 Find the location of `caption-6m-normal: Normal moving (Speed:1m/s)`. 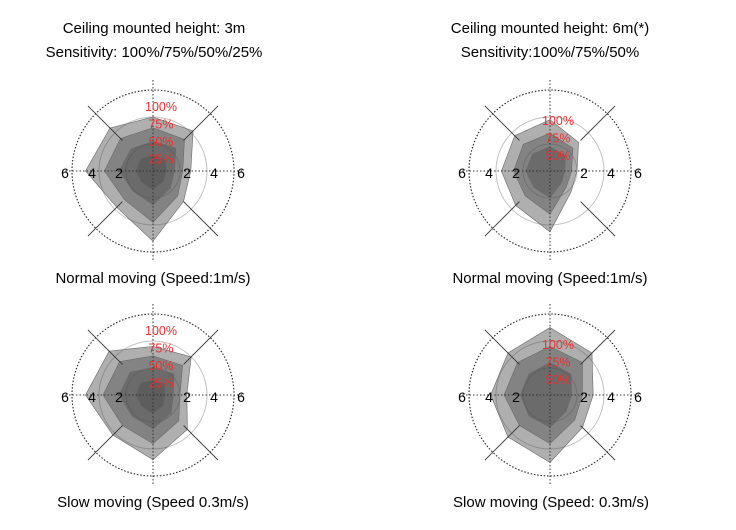

caption-6m-normal: Normal moving (Speed:1m/s) is located at coordinates (550, 278).